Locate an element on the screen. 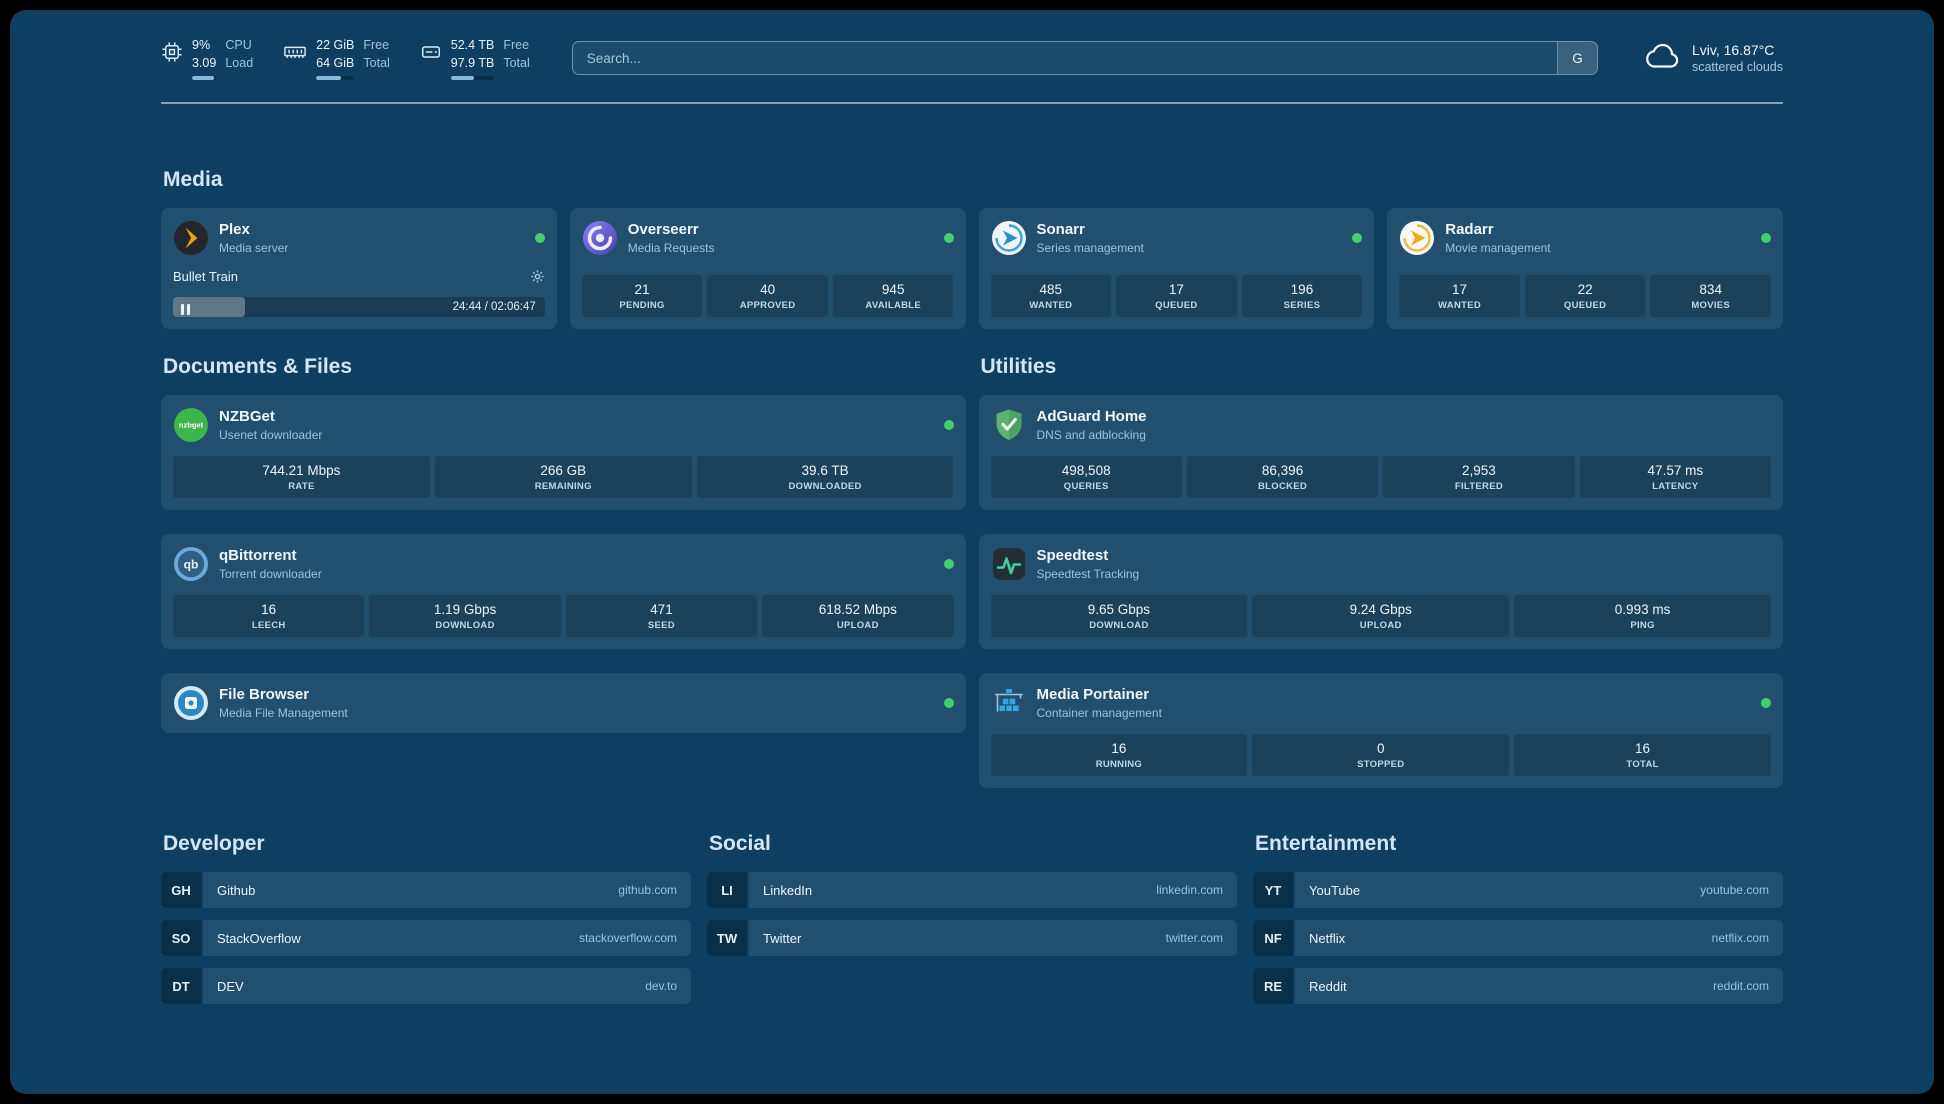 The image size is (1944, 1104). portainer-subtitle: Container management is located at coordinates (1099, 713).